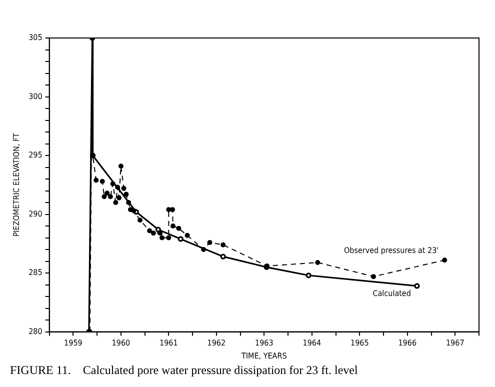 The height and width of the screenshot is (387, 495). What do you see at coordinates (407, 343) in the screenshot?
I see `x-tick-label: 1966` at bounding box center [407, 343].